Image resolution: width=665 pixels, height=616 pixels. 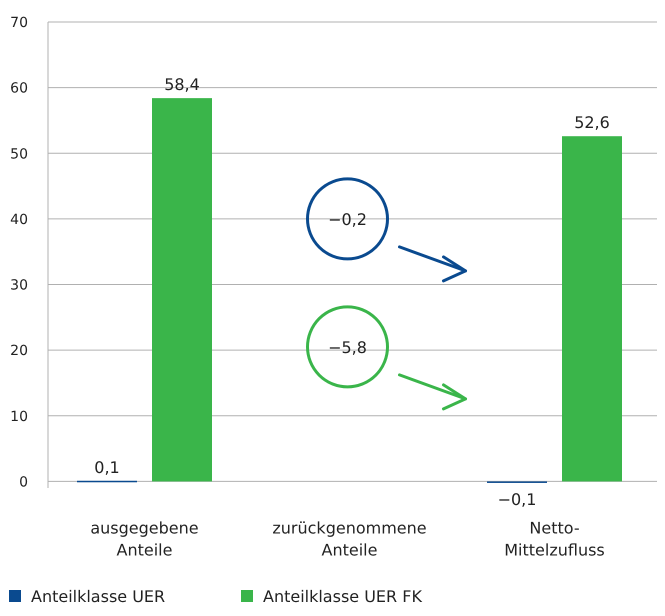 I want to click on data-label: −0,1, so click(x=517, y=499).